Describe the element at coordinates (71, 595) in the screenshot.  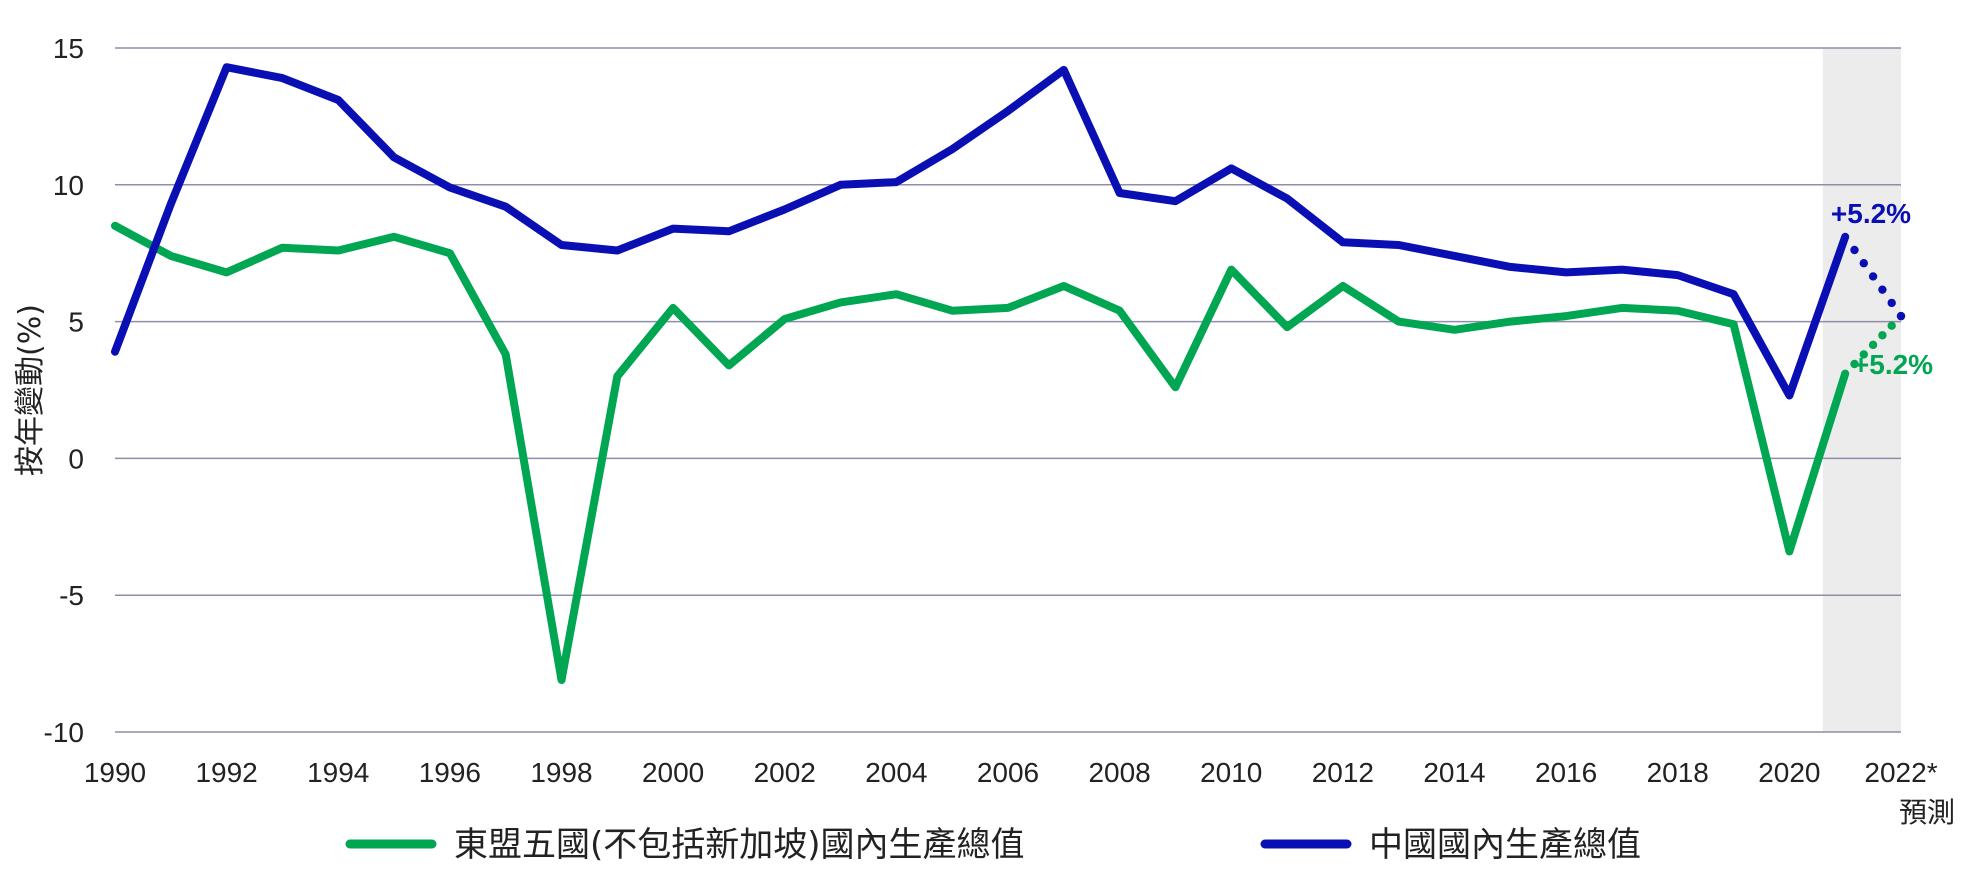
I see `y-tick-label: -5` at that location.